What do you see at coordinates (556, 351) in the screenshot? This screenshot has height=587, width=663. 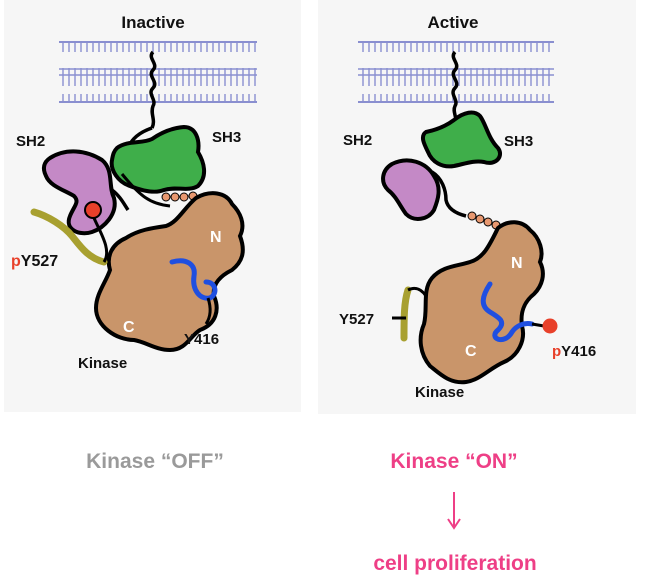 I see `py416-p-prefix-right: p` at bounding box center [556, 351].